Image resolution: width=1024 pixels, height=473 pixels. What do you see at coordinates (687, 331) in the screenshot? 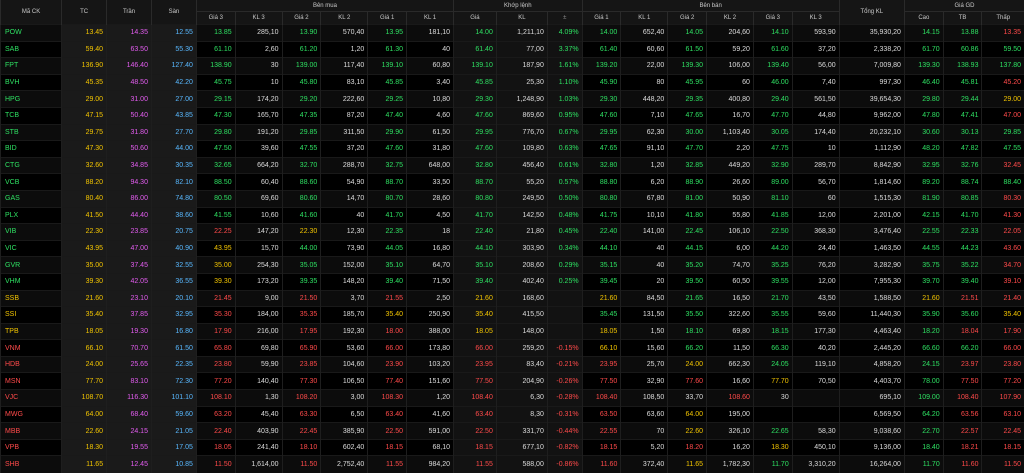
I see `cell-ask-price2: 18.10` at bounding box center [687, 331].